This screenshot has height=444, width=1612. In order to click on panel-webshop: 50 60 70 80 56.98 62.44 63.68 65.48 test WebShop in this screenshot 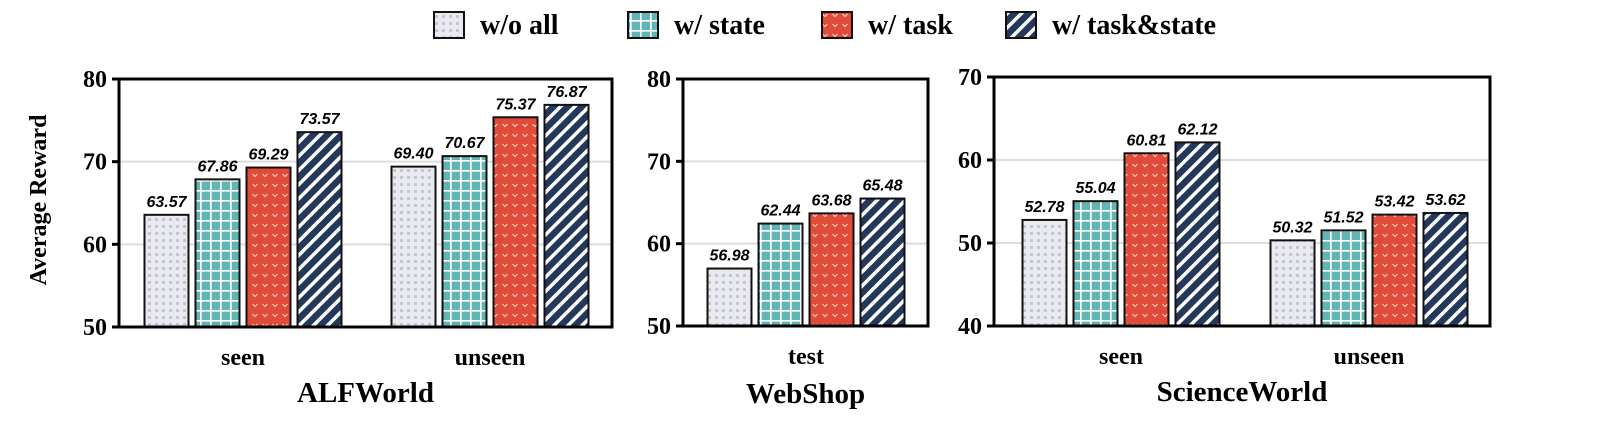, I will do `click(788, 238)`.